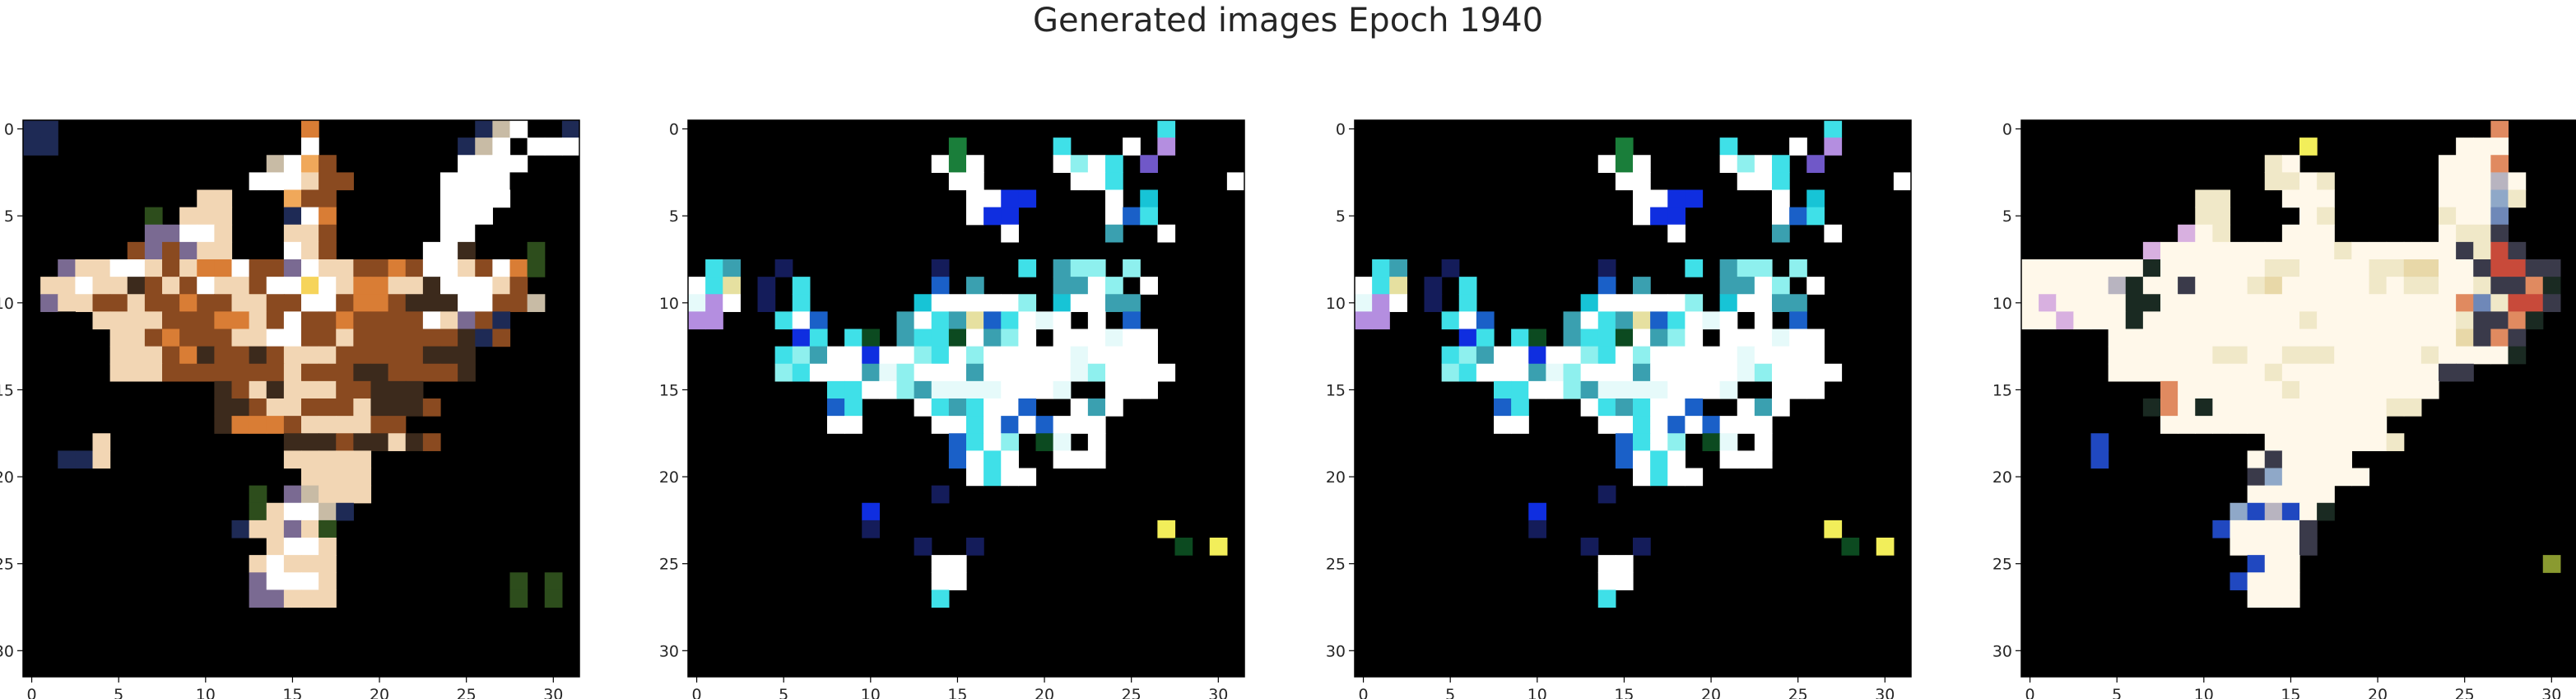 Image resolution: width=2576 pixels, height=699 pixels. What do you see at coordinates (1336, 565) in the screenshot?
I see `y-tick-label: 25` at bounding box center [1336, 565].